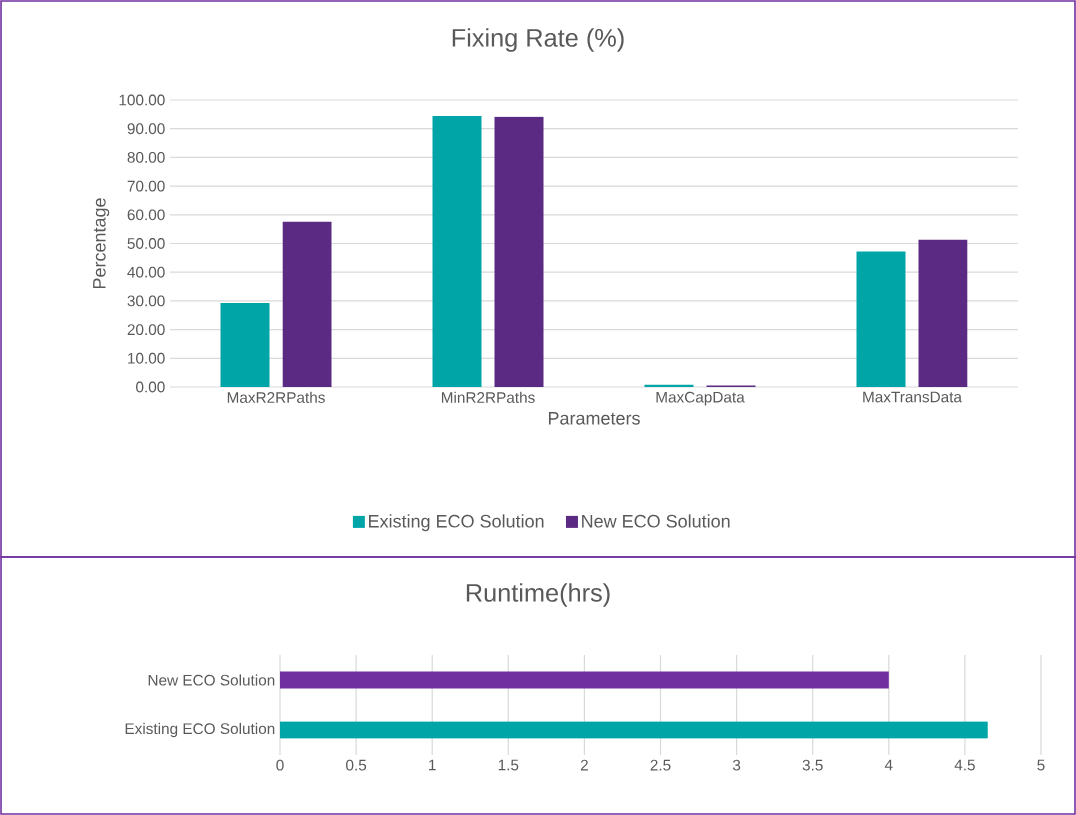 This screenshot has width=1076, height=815. What do you see at coordinates (736, 765) in the screenshot?
I see `x-tick-label: 3` at bounding box center [736, 765].